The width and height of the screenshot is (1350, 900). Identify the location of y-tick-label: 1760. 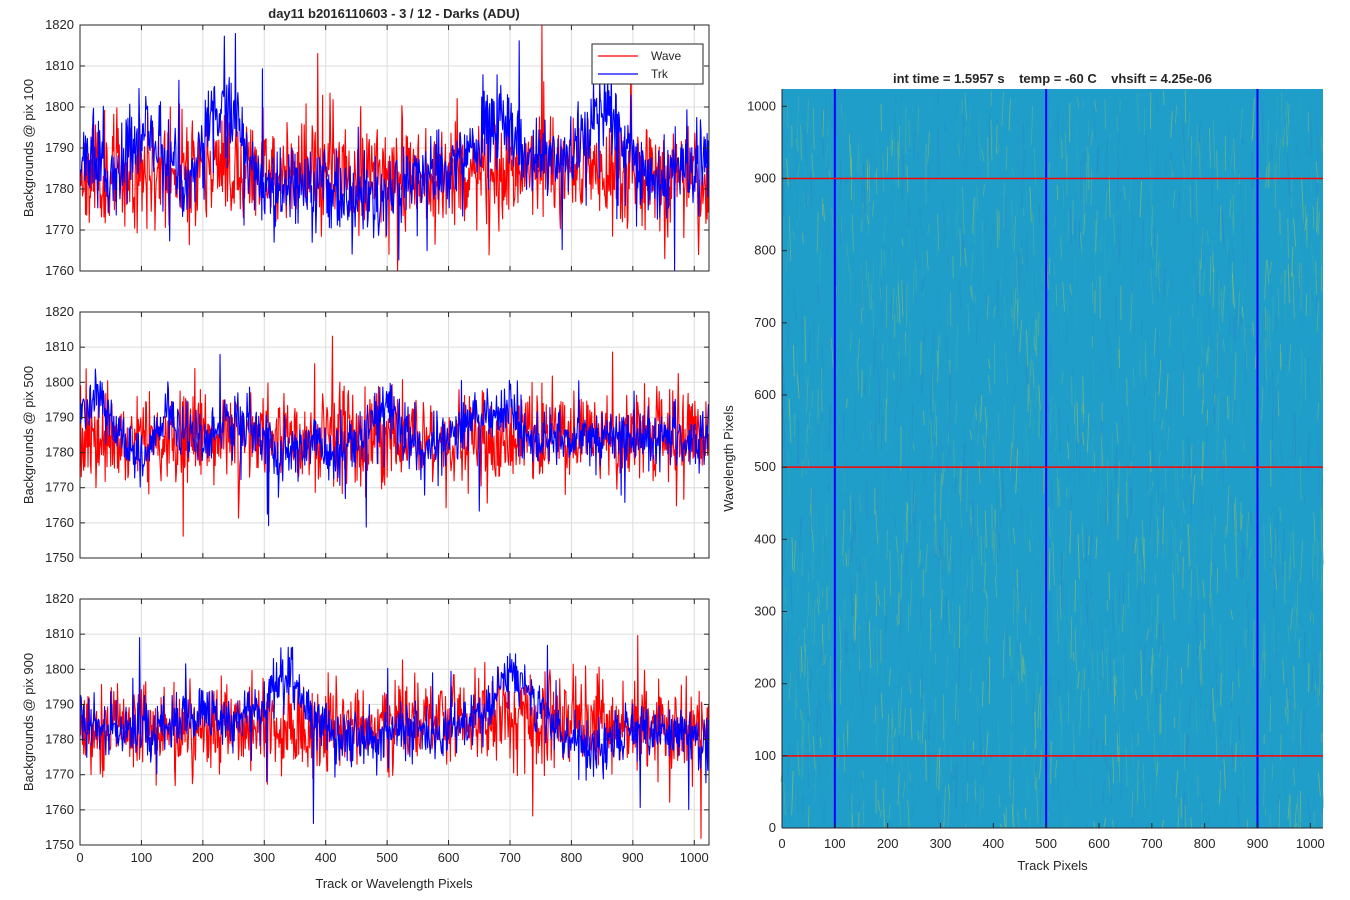
(59, 522).